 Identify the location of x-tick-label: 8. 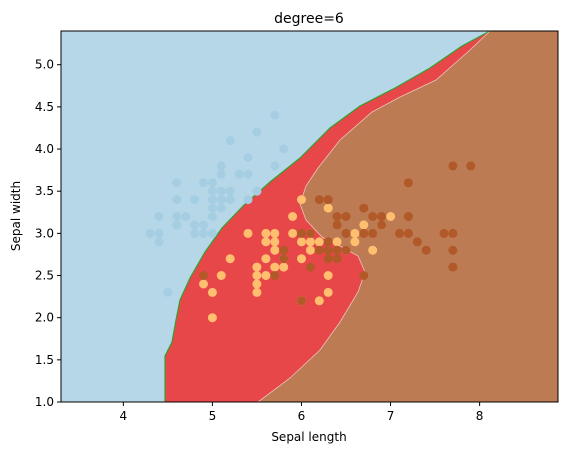
(480, 416).